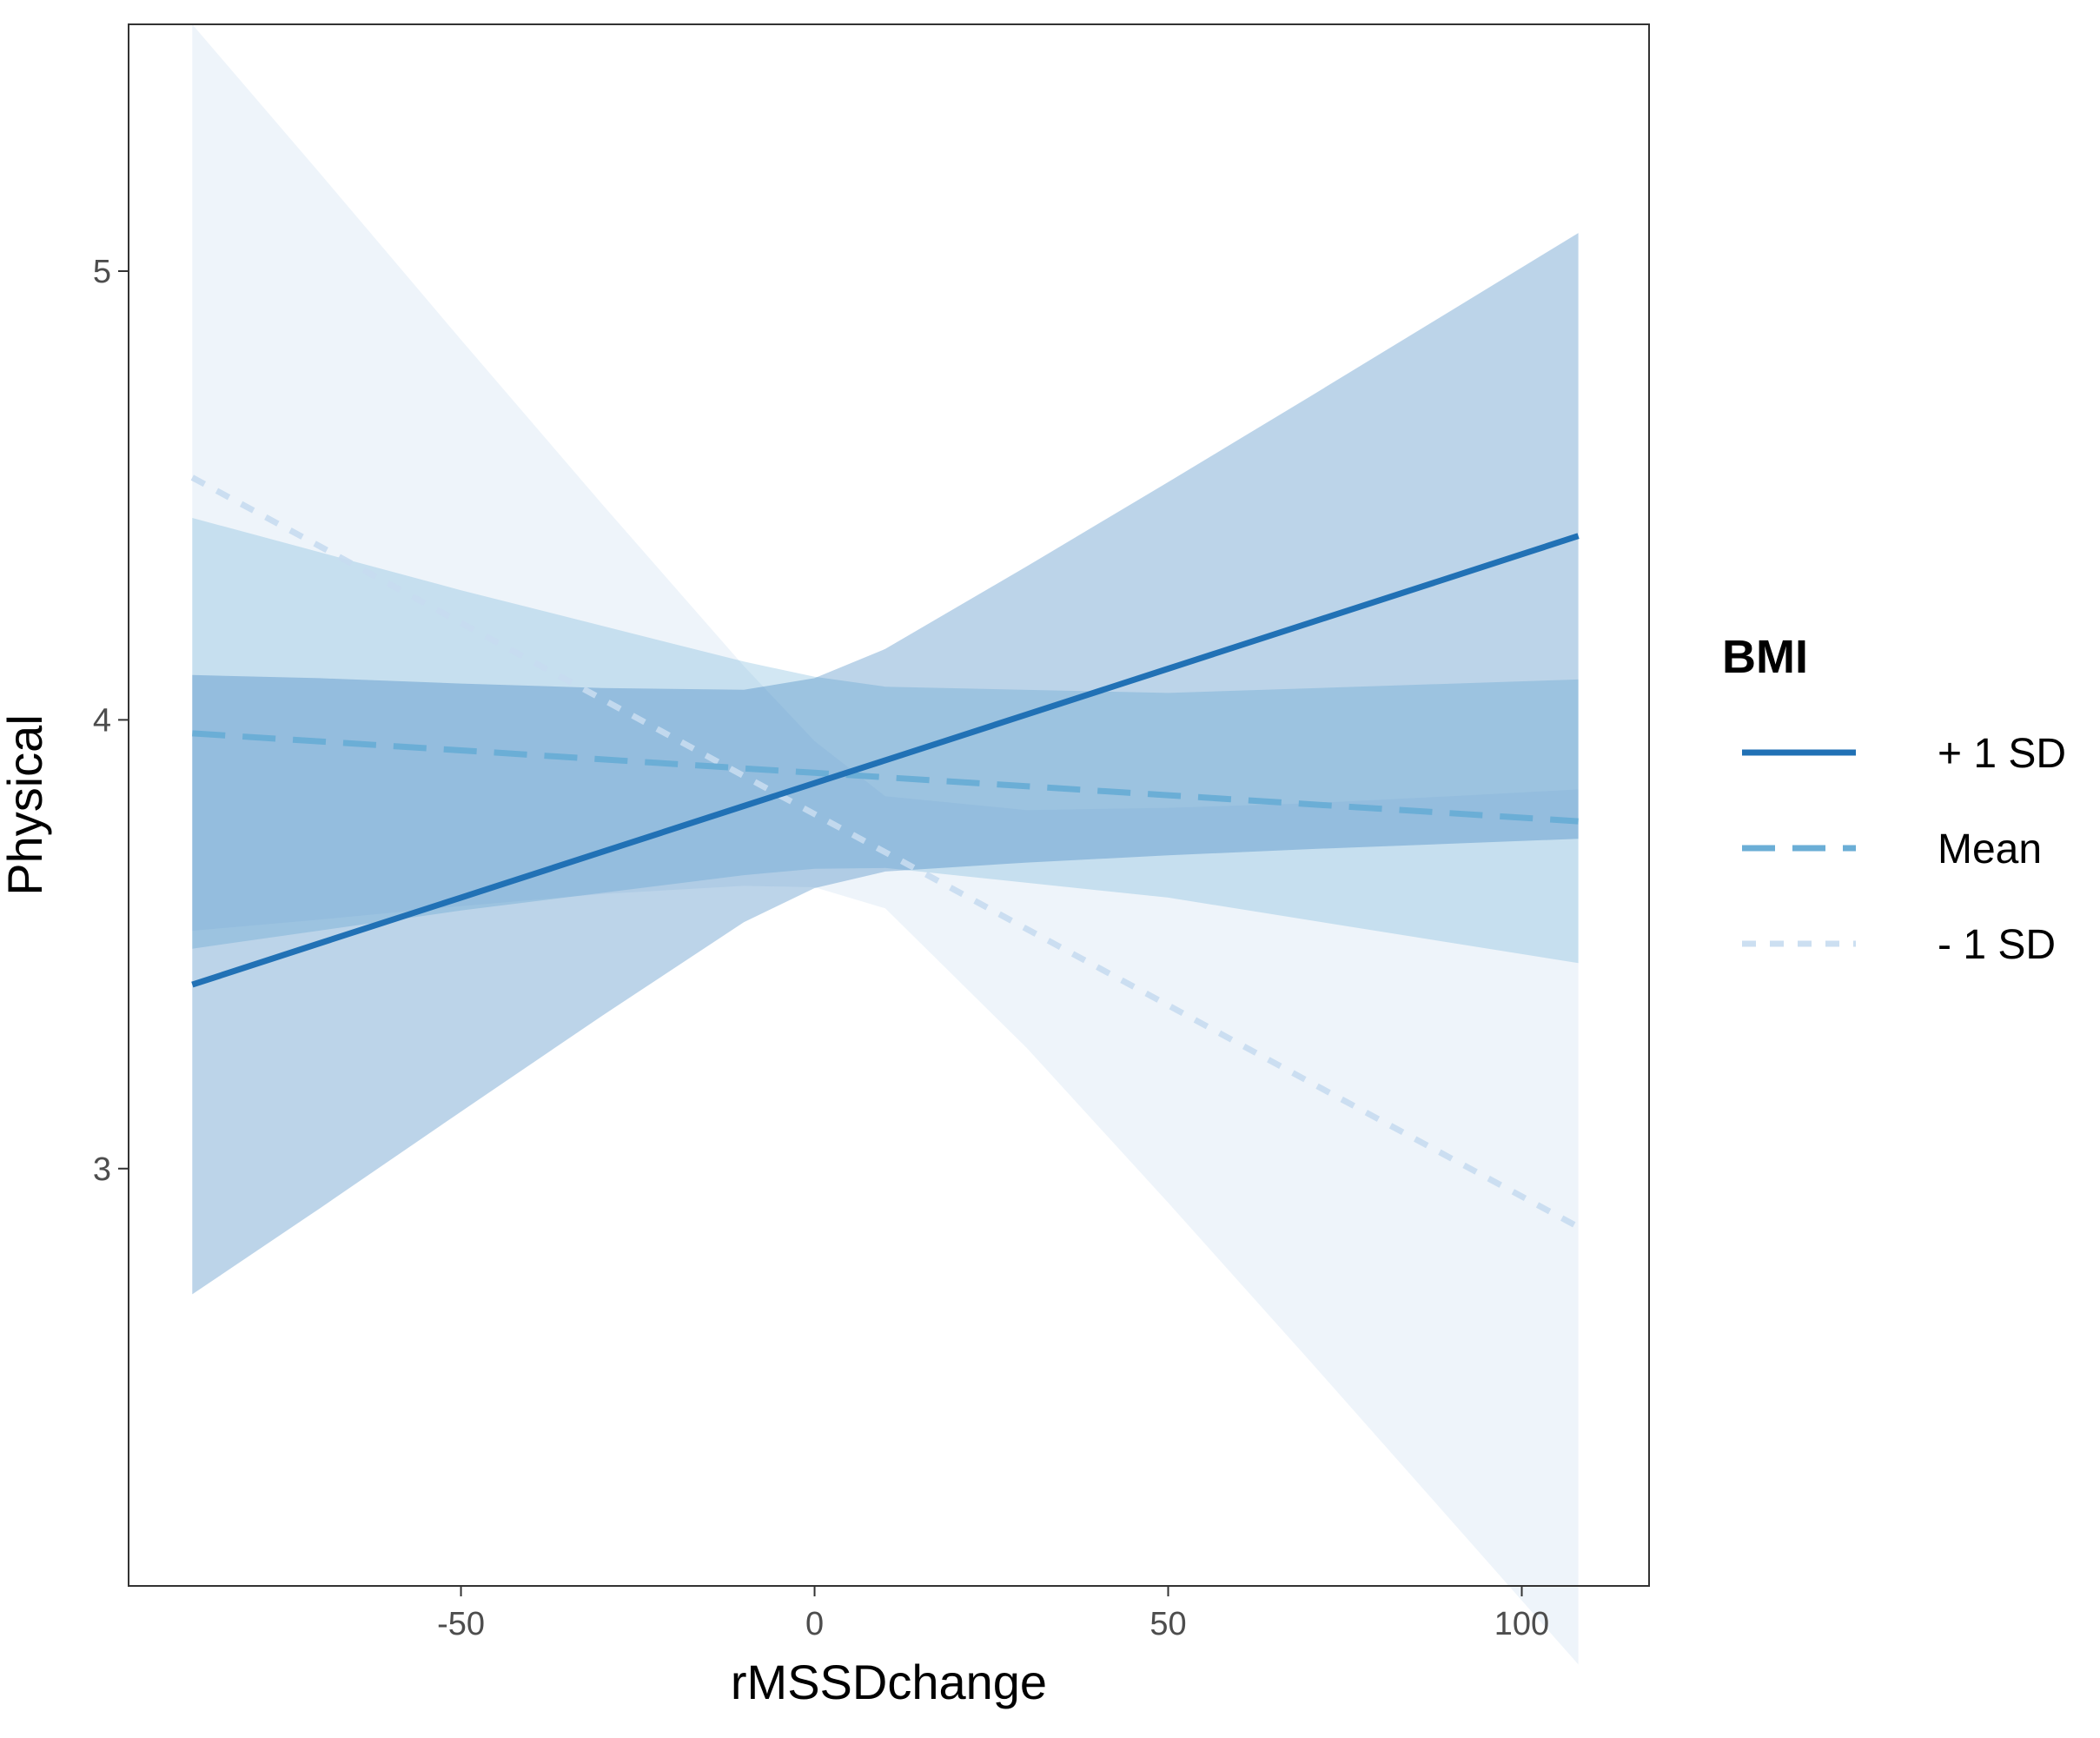 This screenshot has height=1738, width=2100. I want to click on y-tick-label: 4, so click(102, 720).